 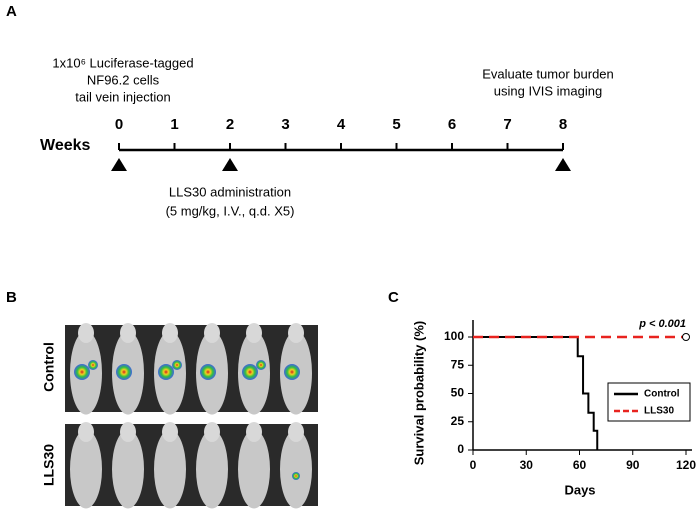 I want to click on tick-label: 6, so click(x=452, y=124).